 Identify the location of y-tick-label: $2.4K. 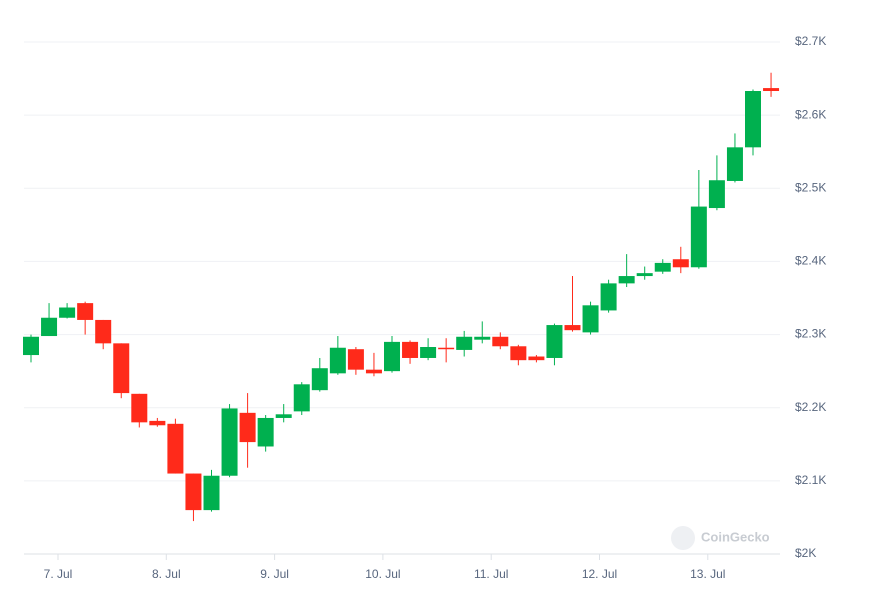
(810, 261).